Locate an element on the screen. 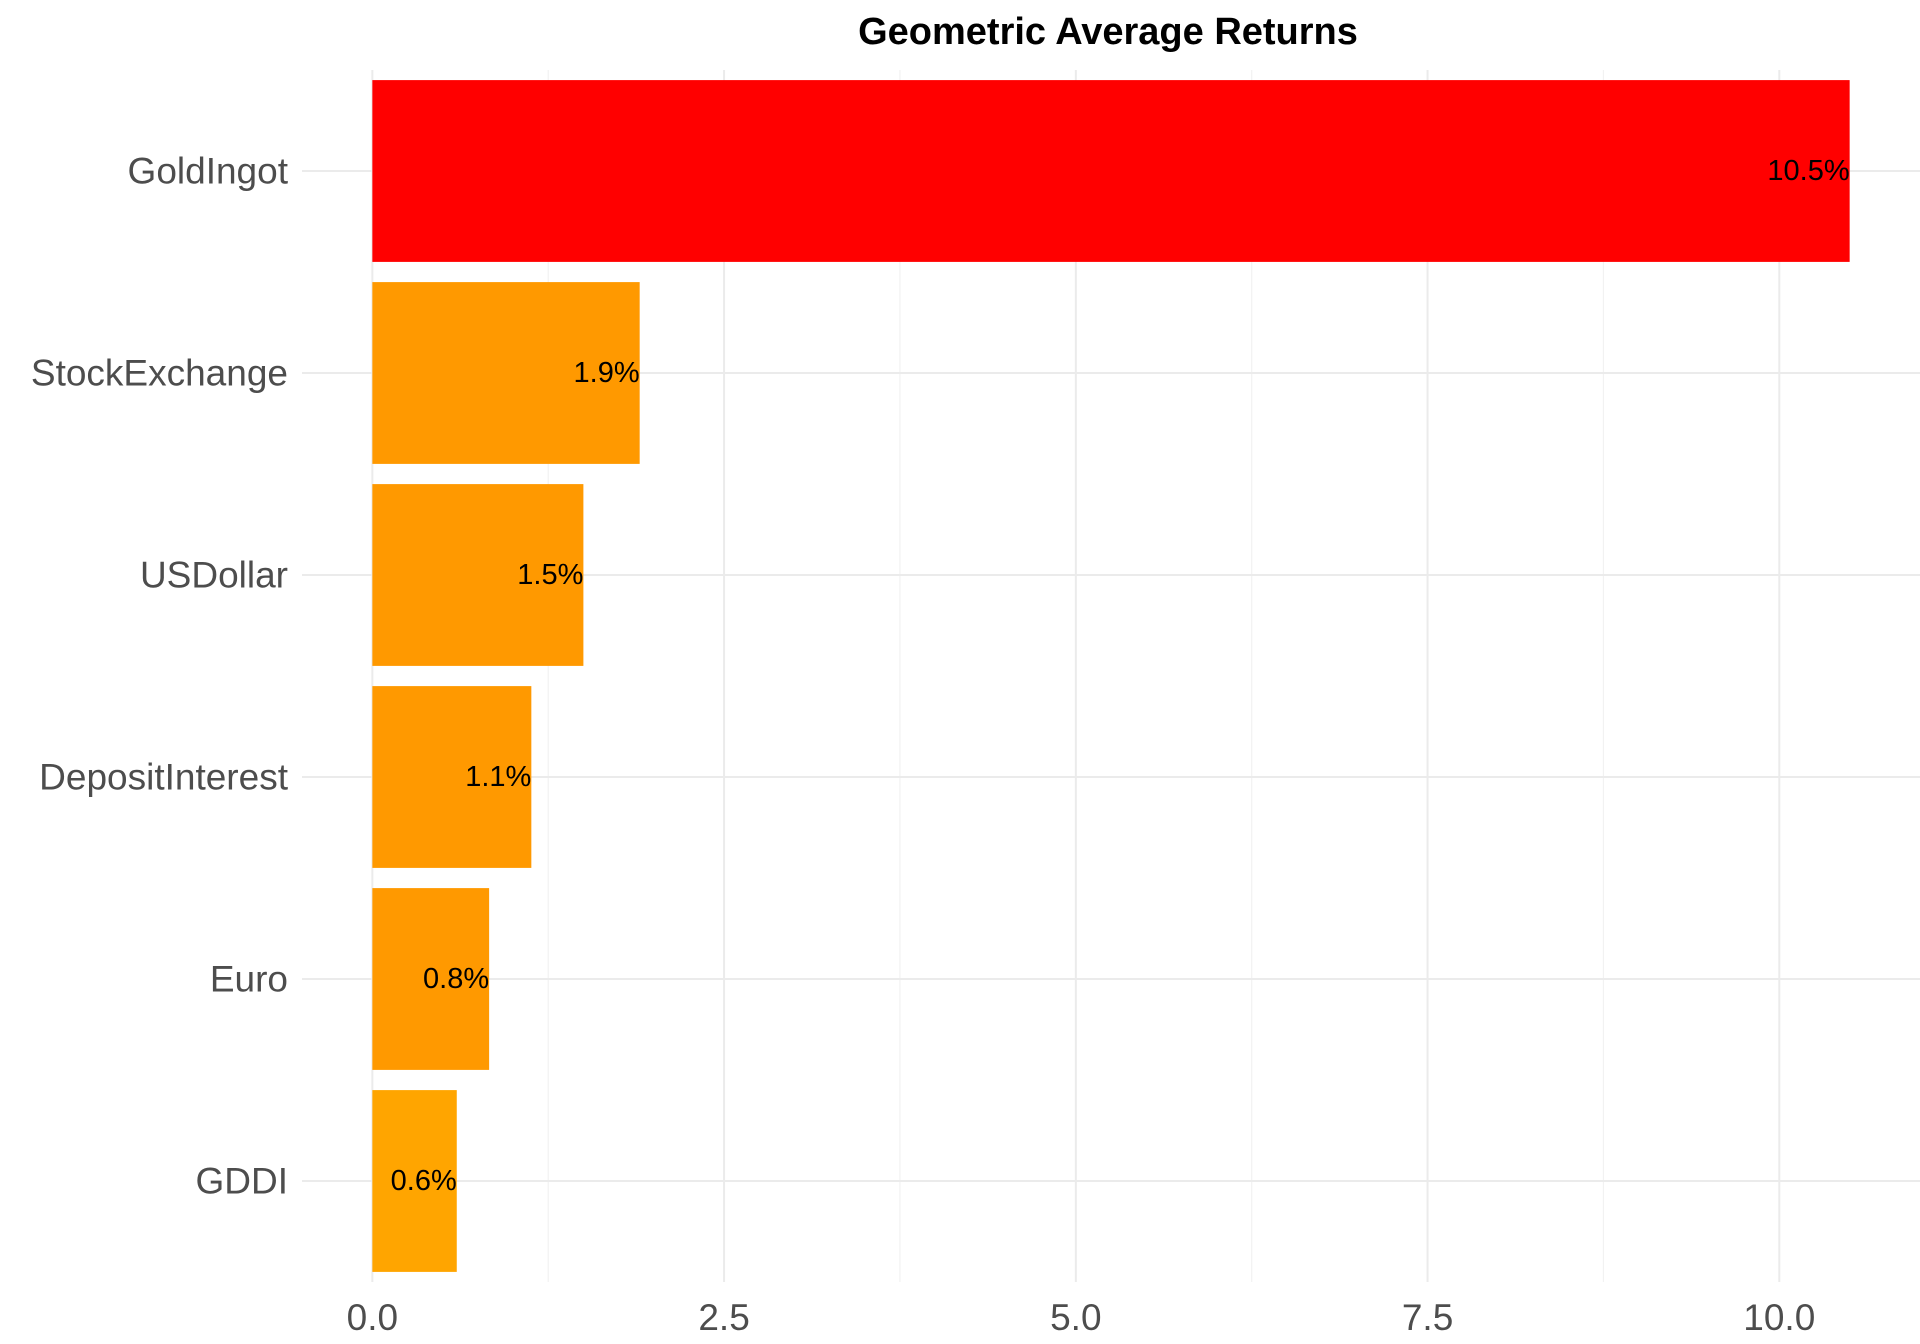 This screenshot has width=1920, height=1344. category-label-gddi: GDDI is located at coordinates (242, 1181).